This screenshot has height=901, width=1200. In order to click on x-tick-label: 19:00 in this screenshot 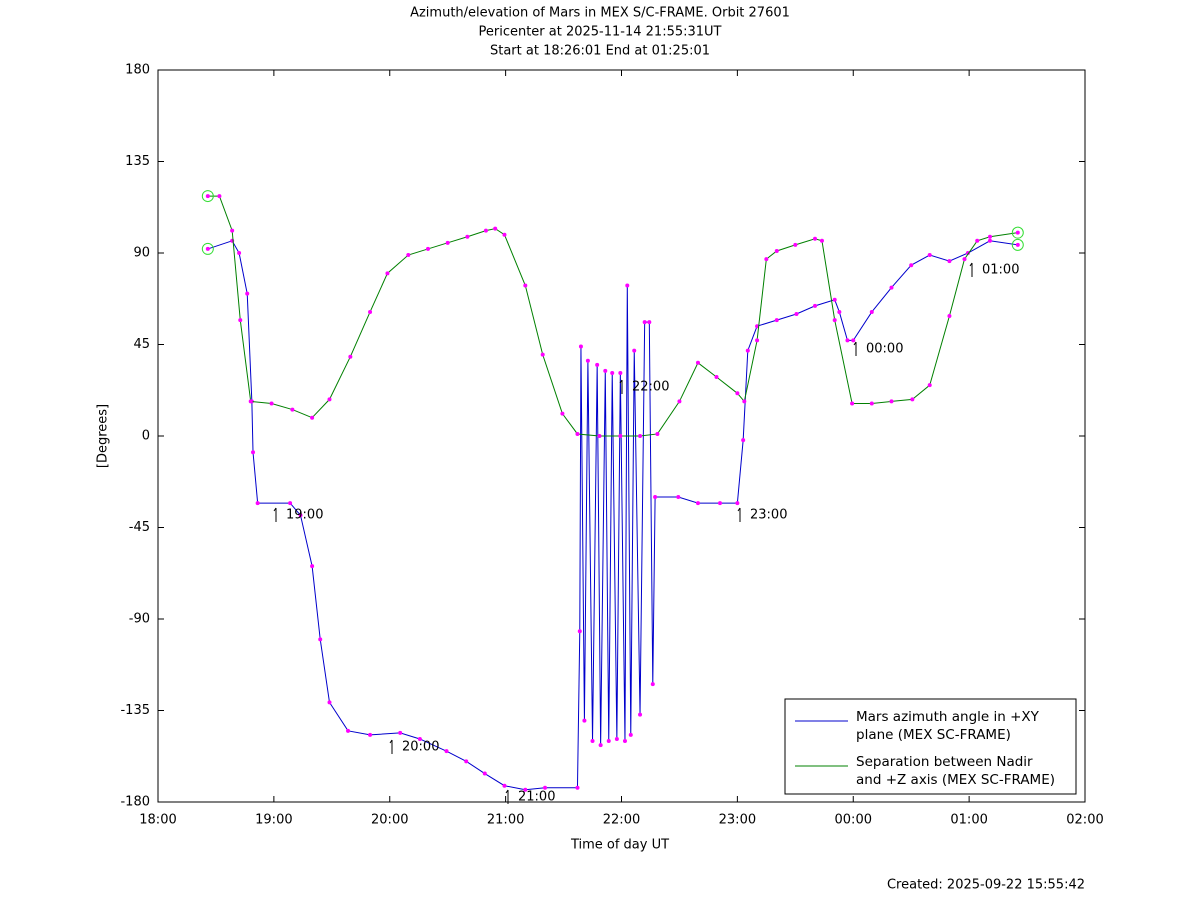, I will do `click(273, 820)`.